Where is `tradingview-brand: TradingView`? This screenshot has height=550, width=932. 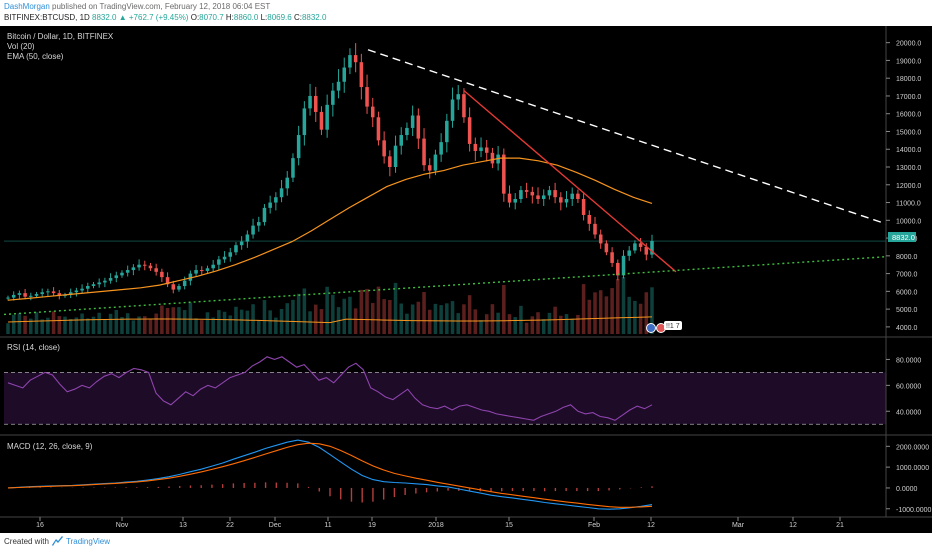 tradingview-brand: TradingView is located at coordinates (88, 541).